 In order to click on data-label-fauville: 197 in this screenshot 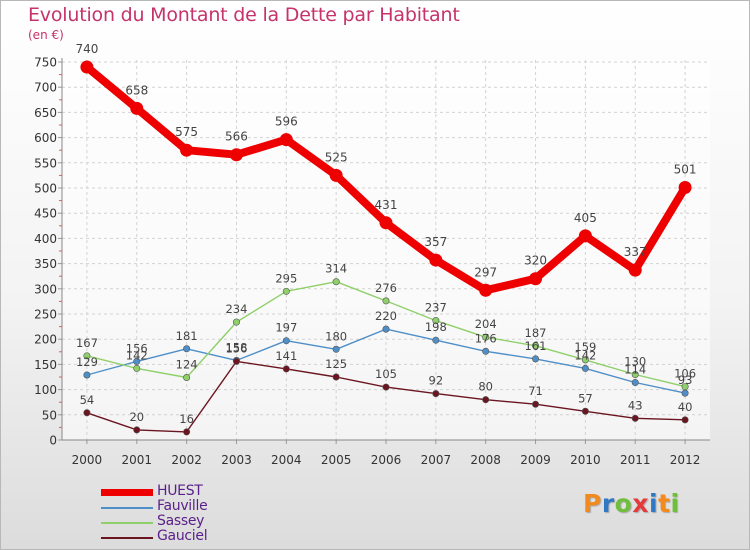, I will do `click(286, 328)`.